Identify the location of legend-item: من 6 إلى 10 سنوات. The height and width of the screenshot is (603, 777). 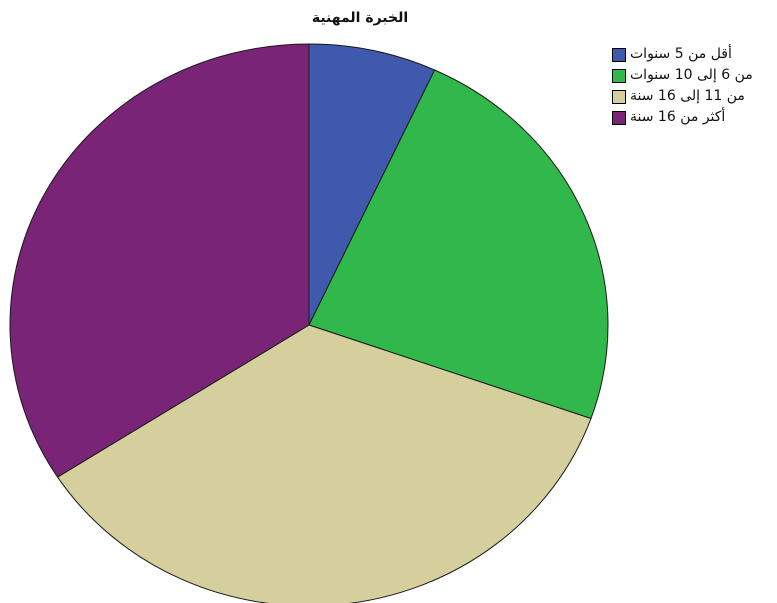
(692, 76).